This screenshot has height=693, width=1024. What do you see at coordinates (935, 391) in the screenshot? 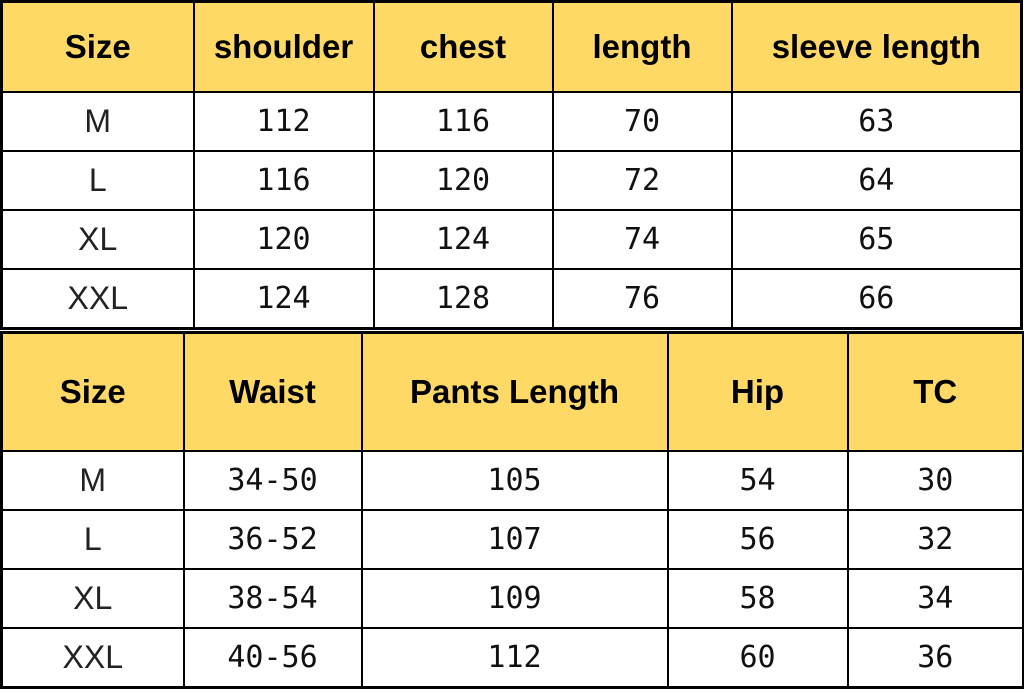
I see `column-header: TC` at bounding box center [935, 391].